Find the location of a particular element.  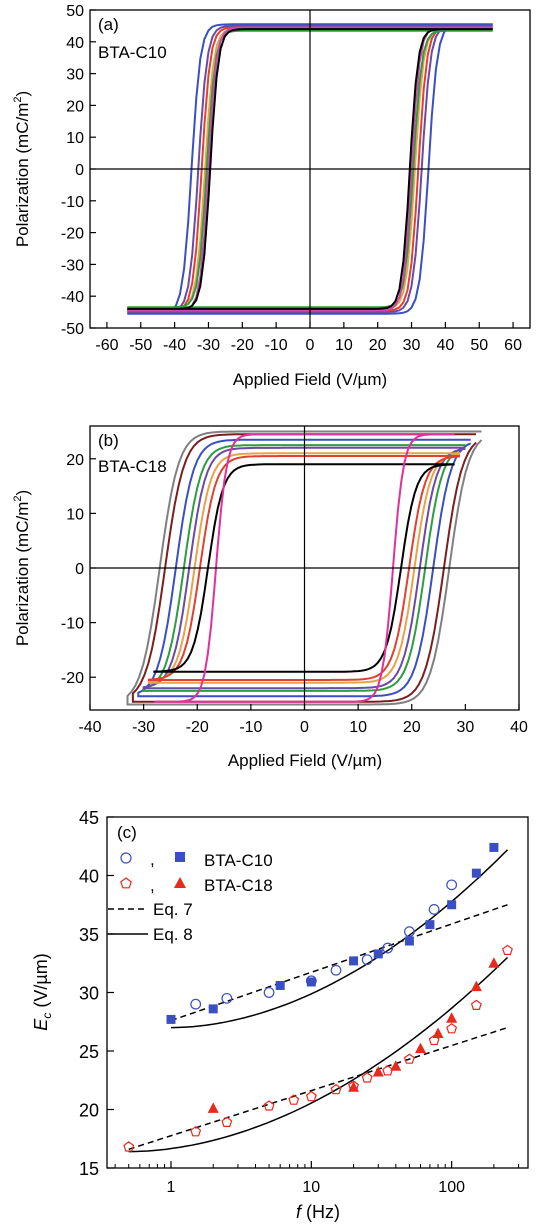

panel-c-ytick-label: 20 is located at coordinates (89, 1111).